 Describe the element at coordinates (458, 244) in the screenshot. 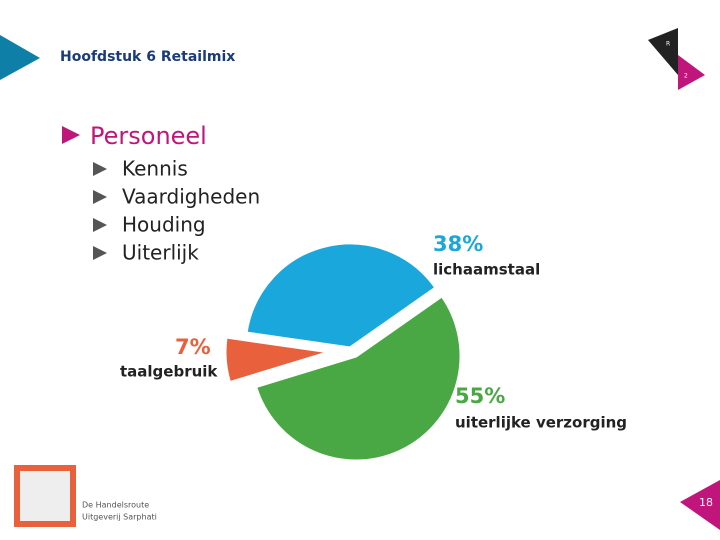

I see `slice-value-label: 38%` at that location.